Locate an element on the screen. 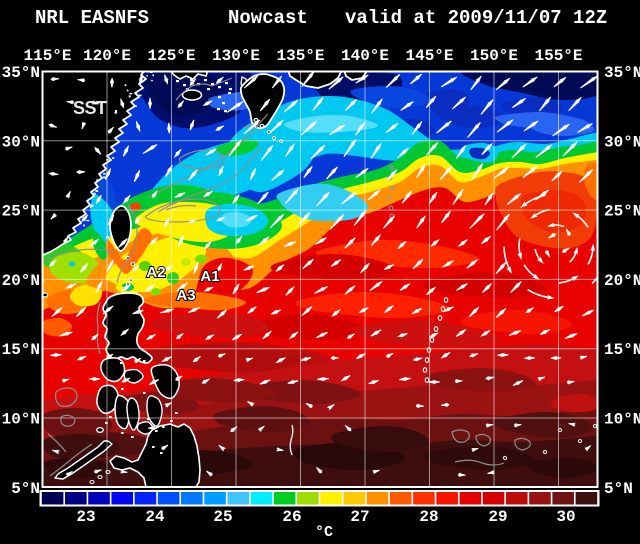  svg-text: A3 is located at coordinates (185, 295).